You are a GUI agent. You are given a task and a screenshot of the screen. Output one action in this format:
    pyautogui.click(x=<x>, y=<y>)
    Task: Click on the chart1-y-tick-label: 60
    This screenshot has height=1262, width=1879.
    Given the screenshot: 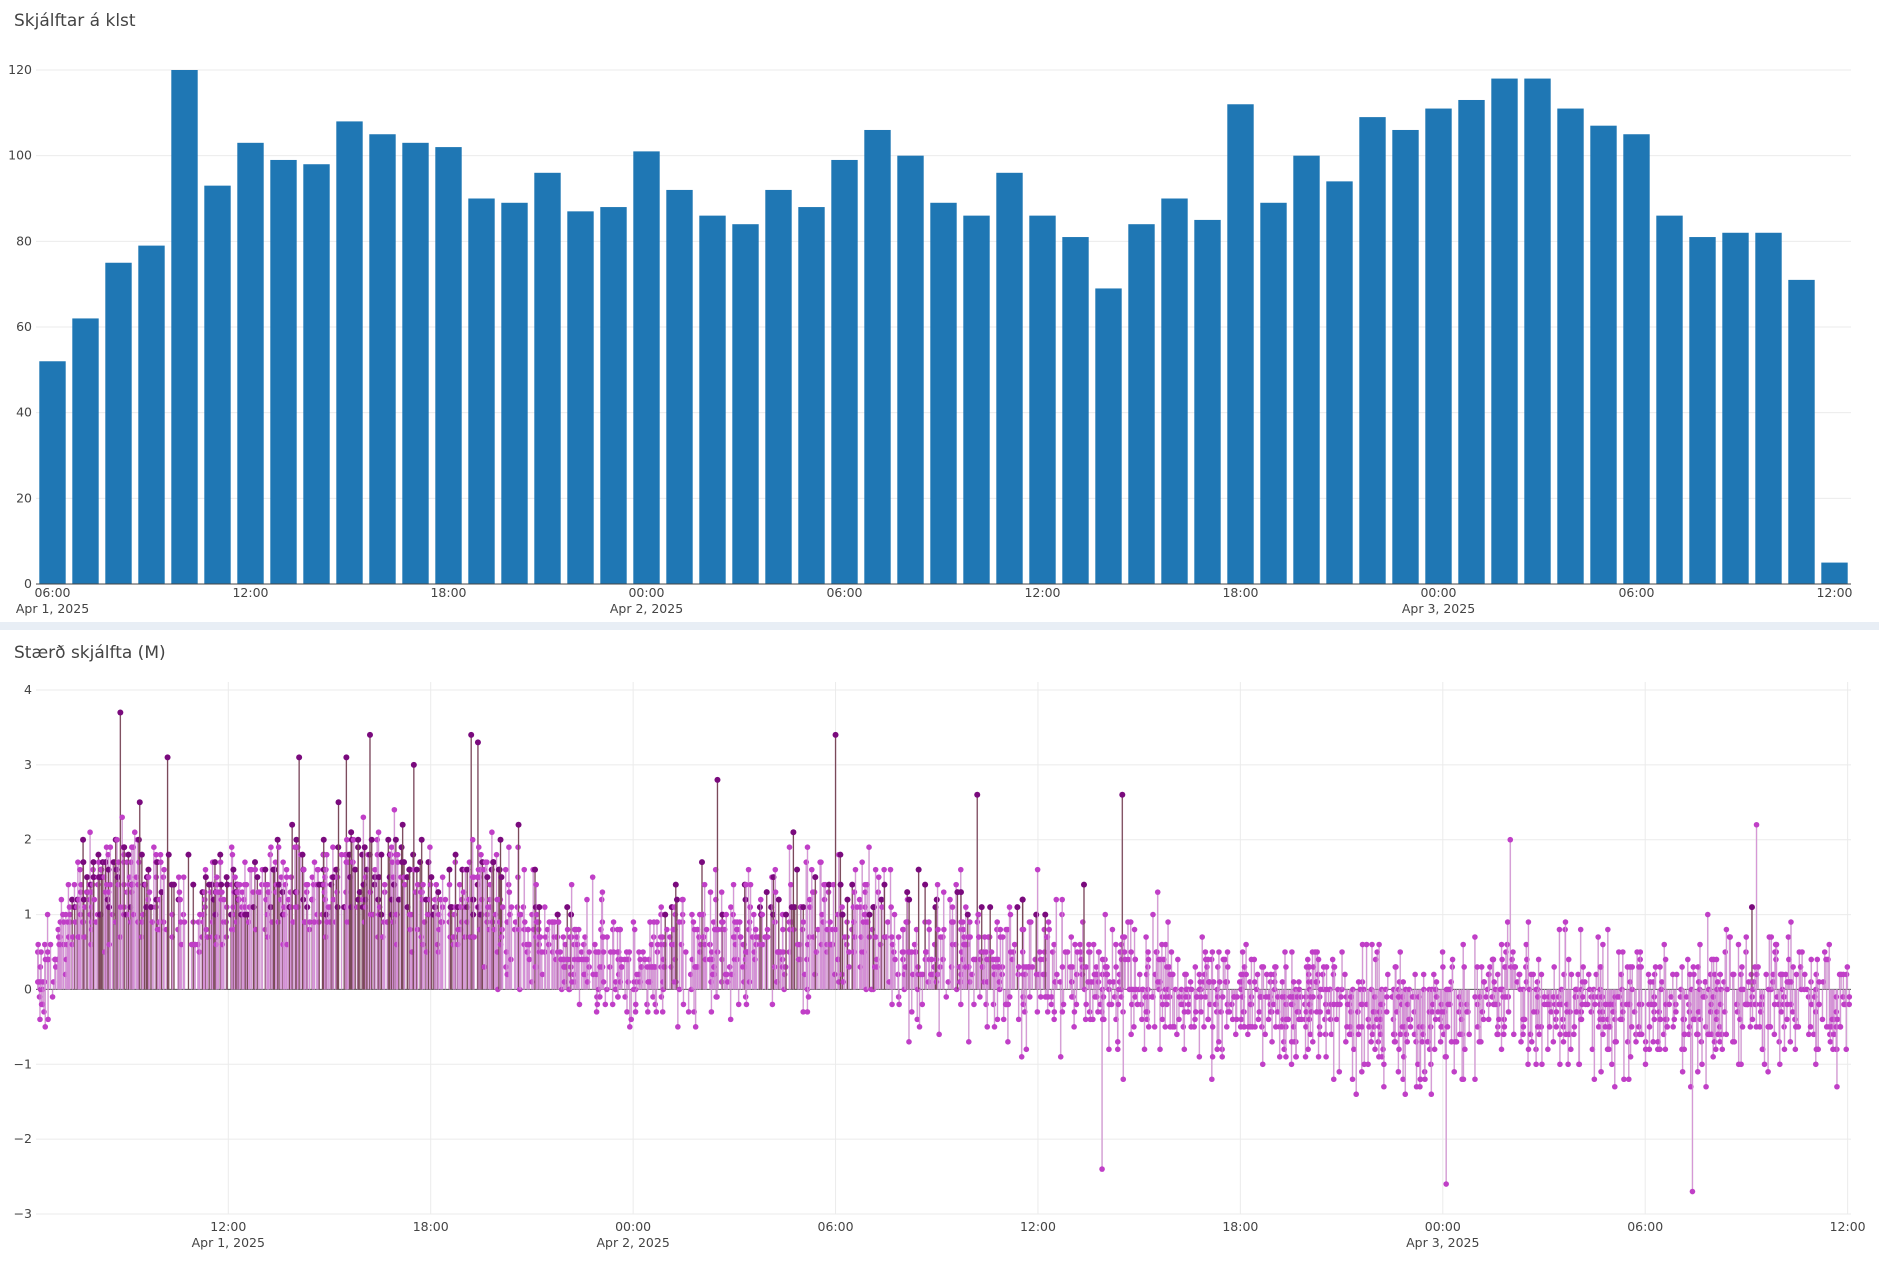 What is the action you would take?
    pyautogui.click(x=24, y=326)
    